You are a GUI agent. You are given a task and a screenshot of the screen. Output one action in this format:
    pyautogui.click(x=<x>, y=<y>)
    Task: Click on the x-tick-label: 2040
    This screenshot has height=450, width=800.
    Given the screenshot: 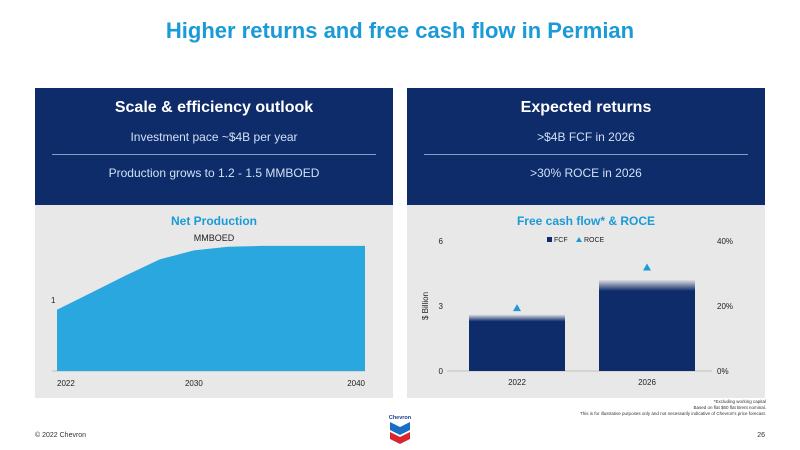 What is the action you would take?
    pyautogui.click(x=356, y=383)
    